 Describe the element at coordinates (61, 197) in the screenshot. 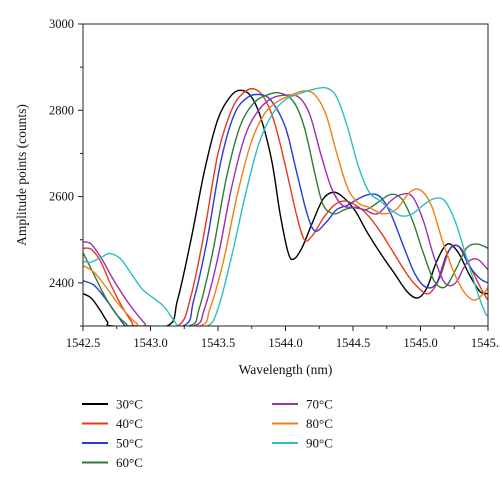

I see `y-tick-label: 2600` at that location.